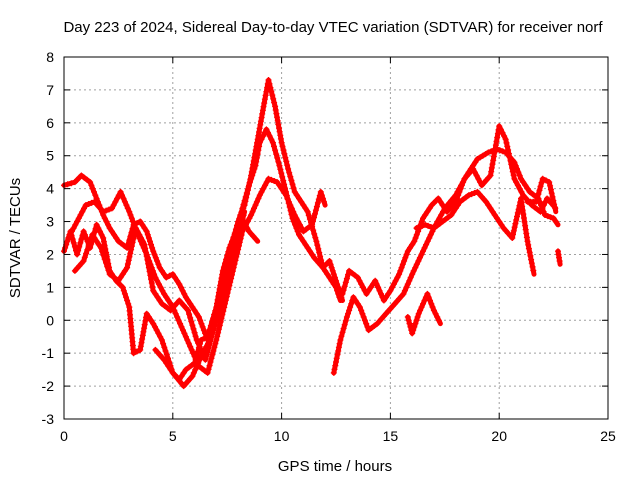 The image size is (640, 480). What do you see at coordinates (15, 238) in the screenshot?
I see `y-axis-label: SDTVAR / TECUs` at bounding box center [15, 238].